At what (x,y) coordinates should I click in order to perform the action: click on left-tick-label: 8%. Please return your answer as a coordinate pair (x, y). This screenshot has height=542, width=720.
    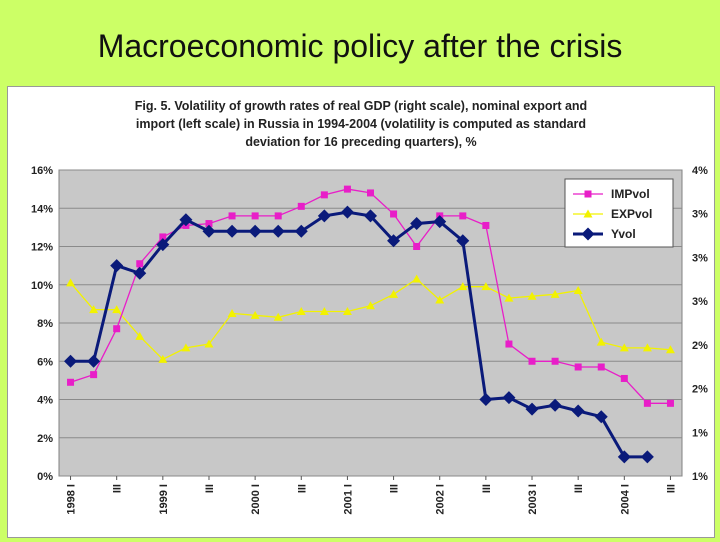
    Looking at the image, I should click on (45, 324).